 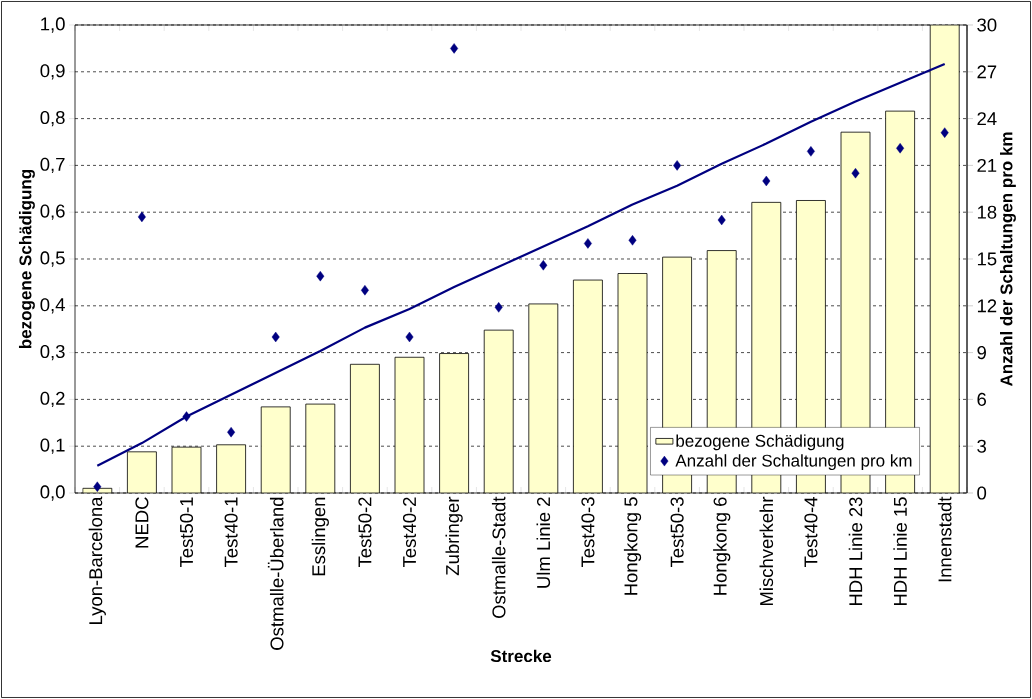 I want to click on y2-tick-label: 3, so click(x=982, y=446).